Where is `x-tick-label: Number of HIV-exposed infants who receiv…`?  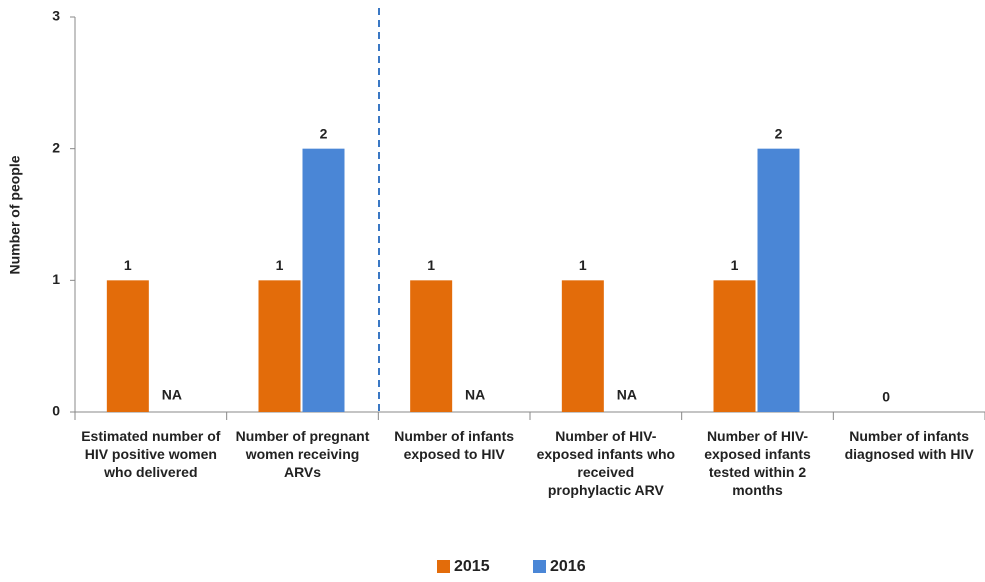
x-tick-label: Number of HIV-exposed infants who receiv… is located at coordinates (606, 463).